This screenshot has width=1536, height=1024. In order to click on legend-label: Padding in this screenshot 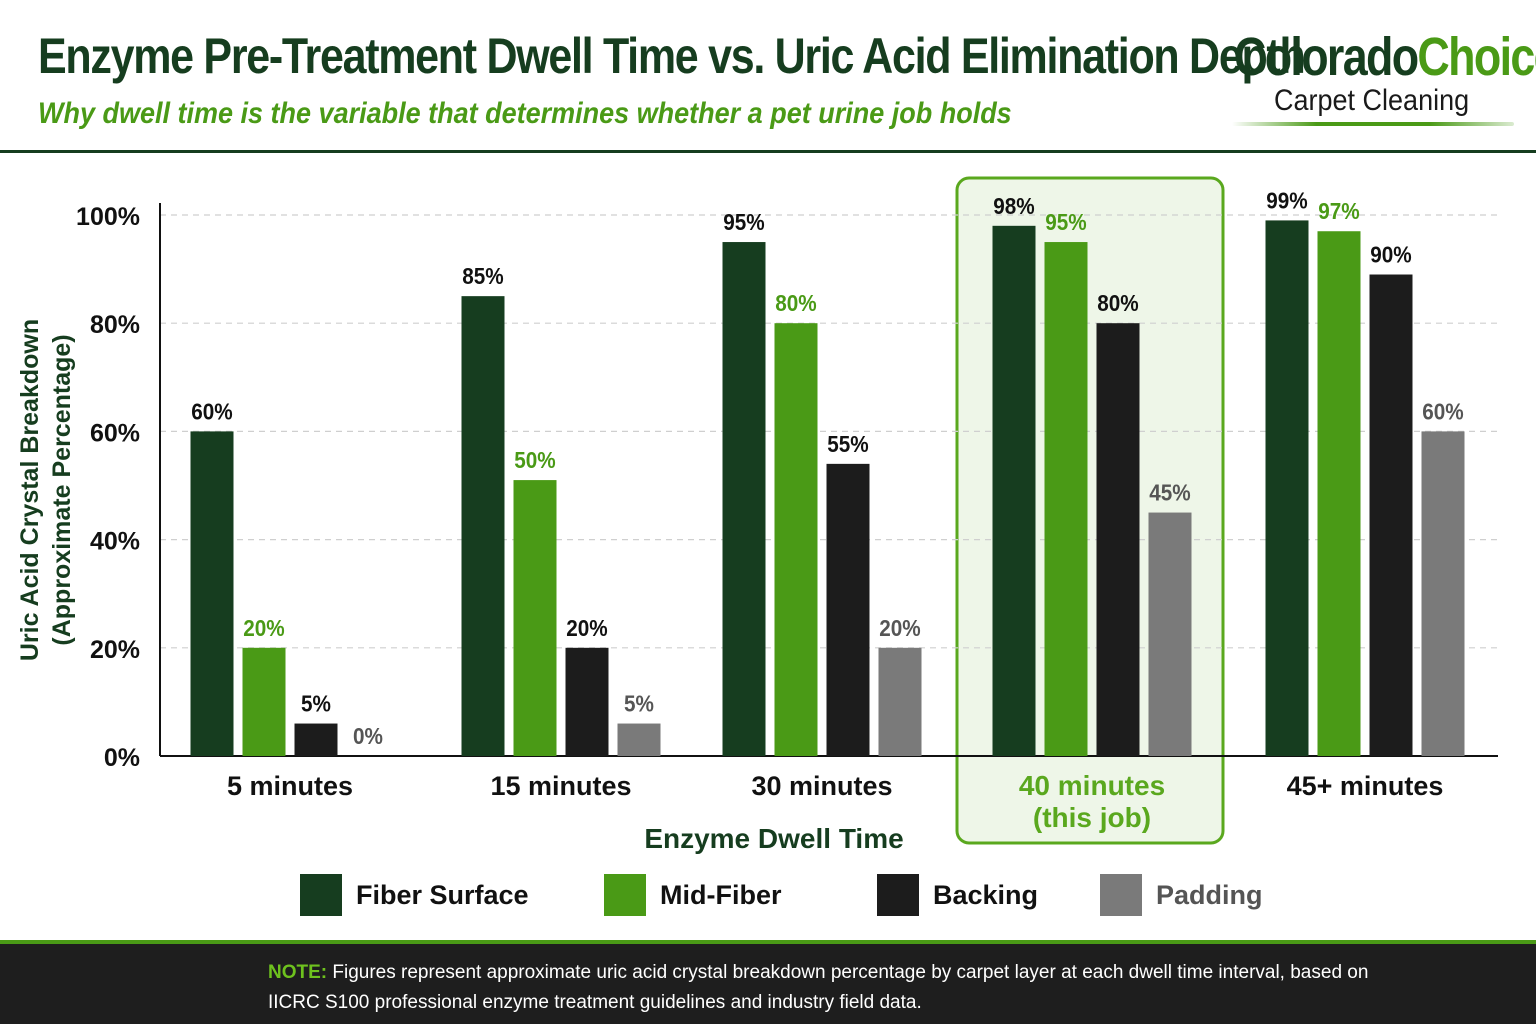, I will do `click(1209, 895)`.